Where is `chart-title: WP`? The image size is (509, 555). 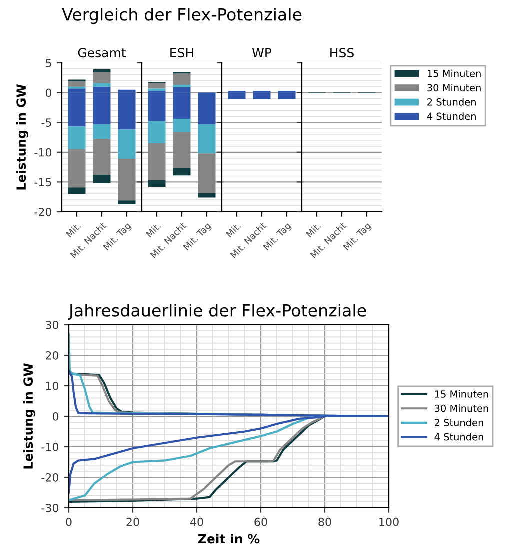 chart-title: WP is located at coordinates (262, 53).